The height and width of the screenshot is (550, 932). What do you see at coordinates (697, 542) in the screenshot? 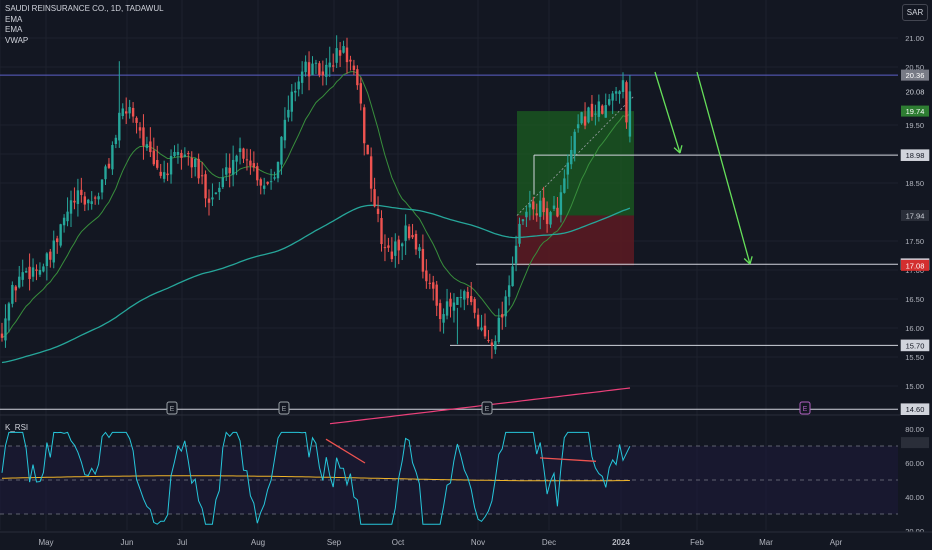
I see `time-tick: Feb` at bounding box center [697, 542].